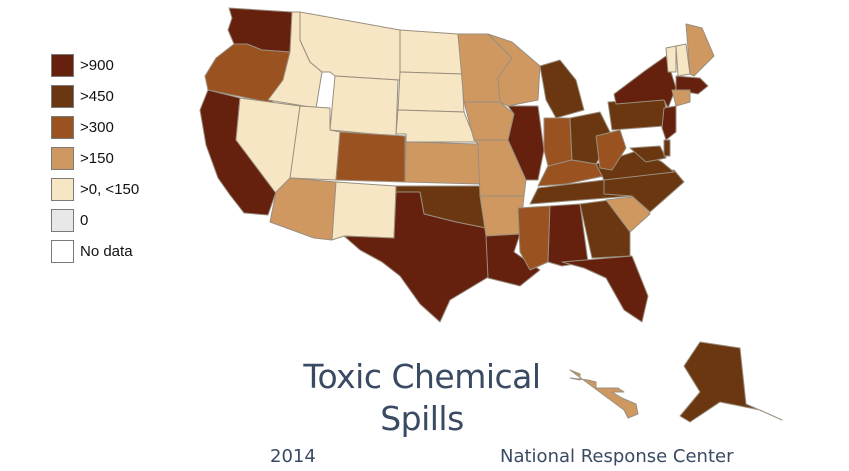  Describe the element at coordinates (106, 251) in the screenshot. I see `legend-label: No data` at that location.